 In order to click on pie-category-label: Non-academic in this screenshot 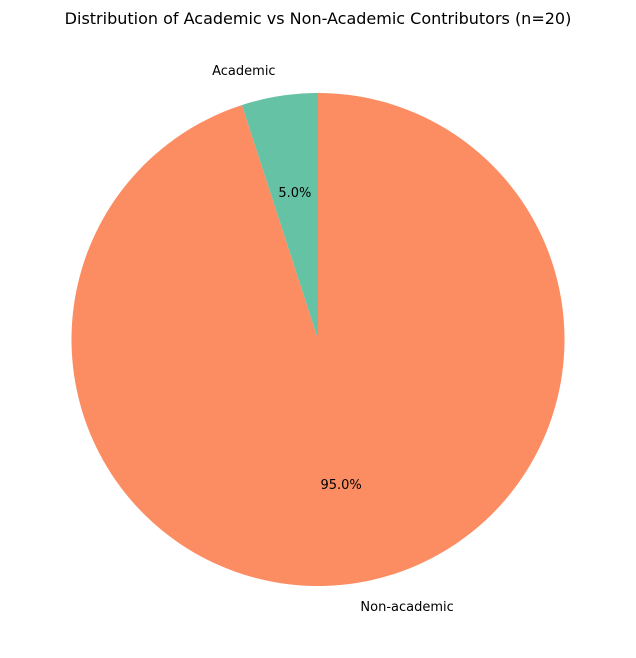, I will do `click(406, 607)`.